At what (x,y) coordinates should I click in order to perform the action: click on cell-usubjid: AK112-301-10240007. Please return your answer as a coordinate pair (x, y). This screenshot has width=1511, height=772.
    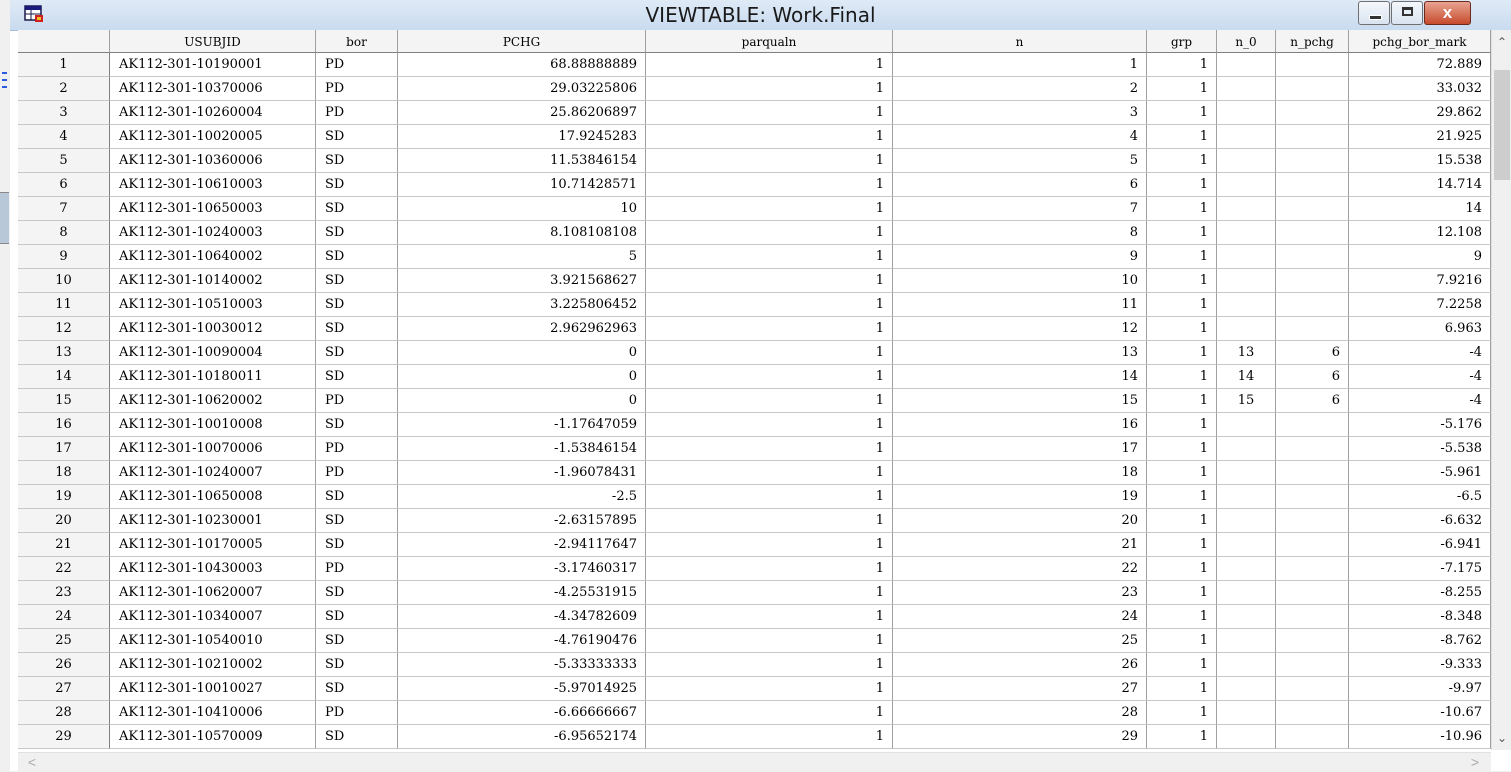
    Looking at the image, I should click on (213, 473).